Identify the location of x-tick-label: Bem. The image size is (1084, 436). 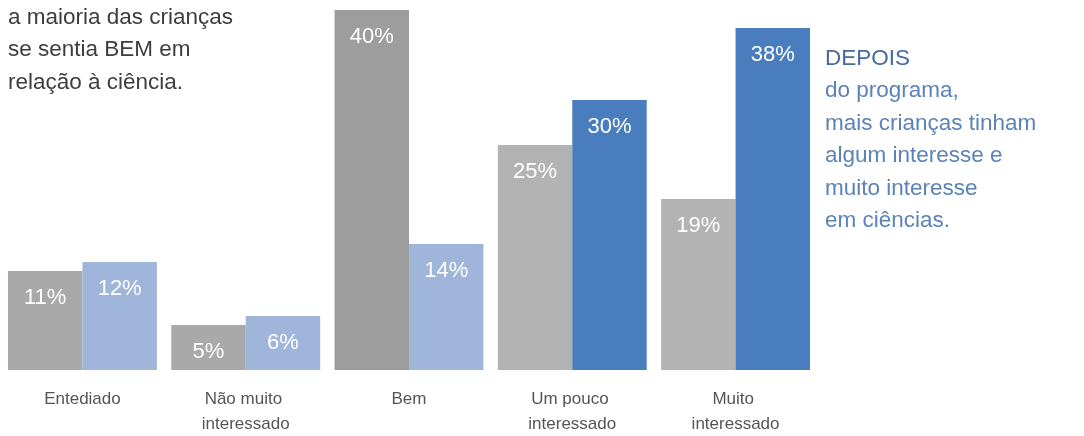
(409, 398).